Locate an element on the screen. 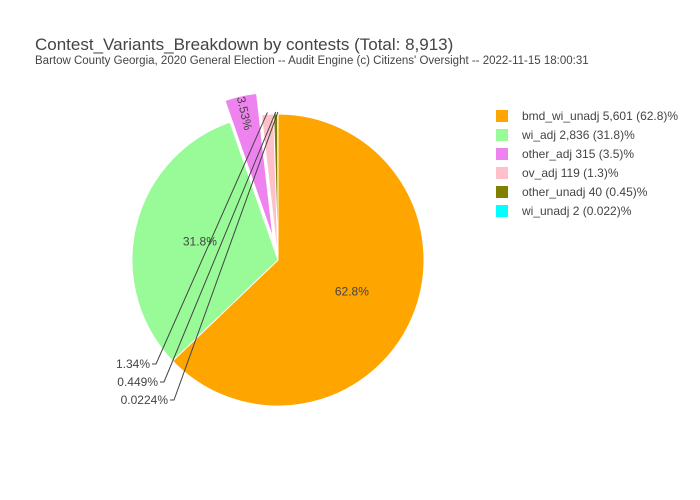  leader-line-wi-unadj is located at coordinates (224, 256).